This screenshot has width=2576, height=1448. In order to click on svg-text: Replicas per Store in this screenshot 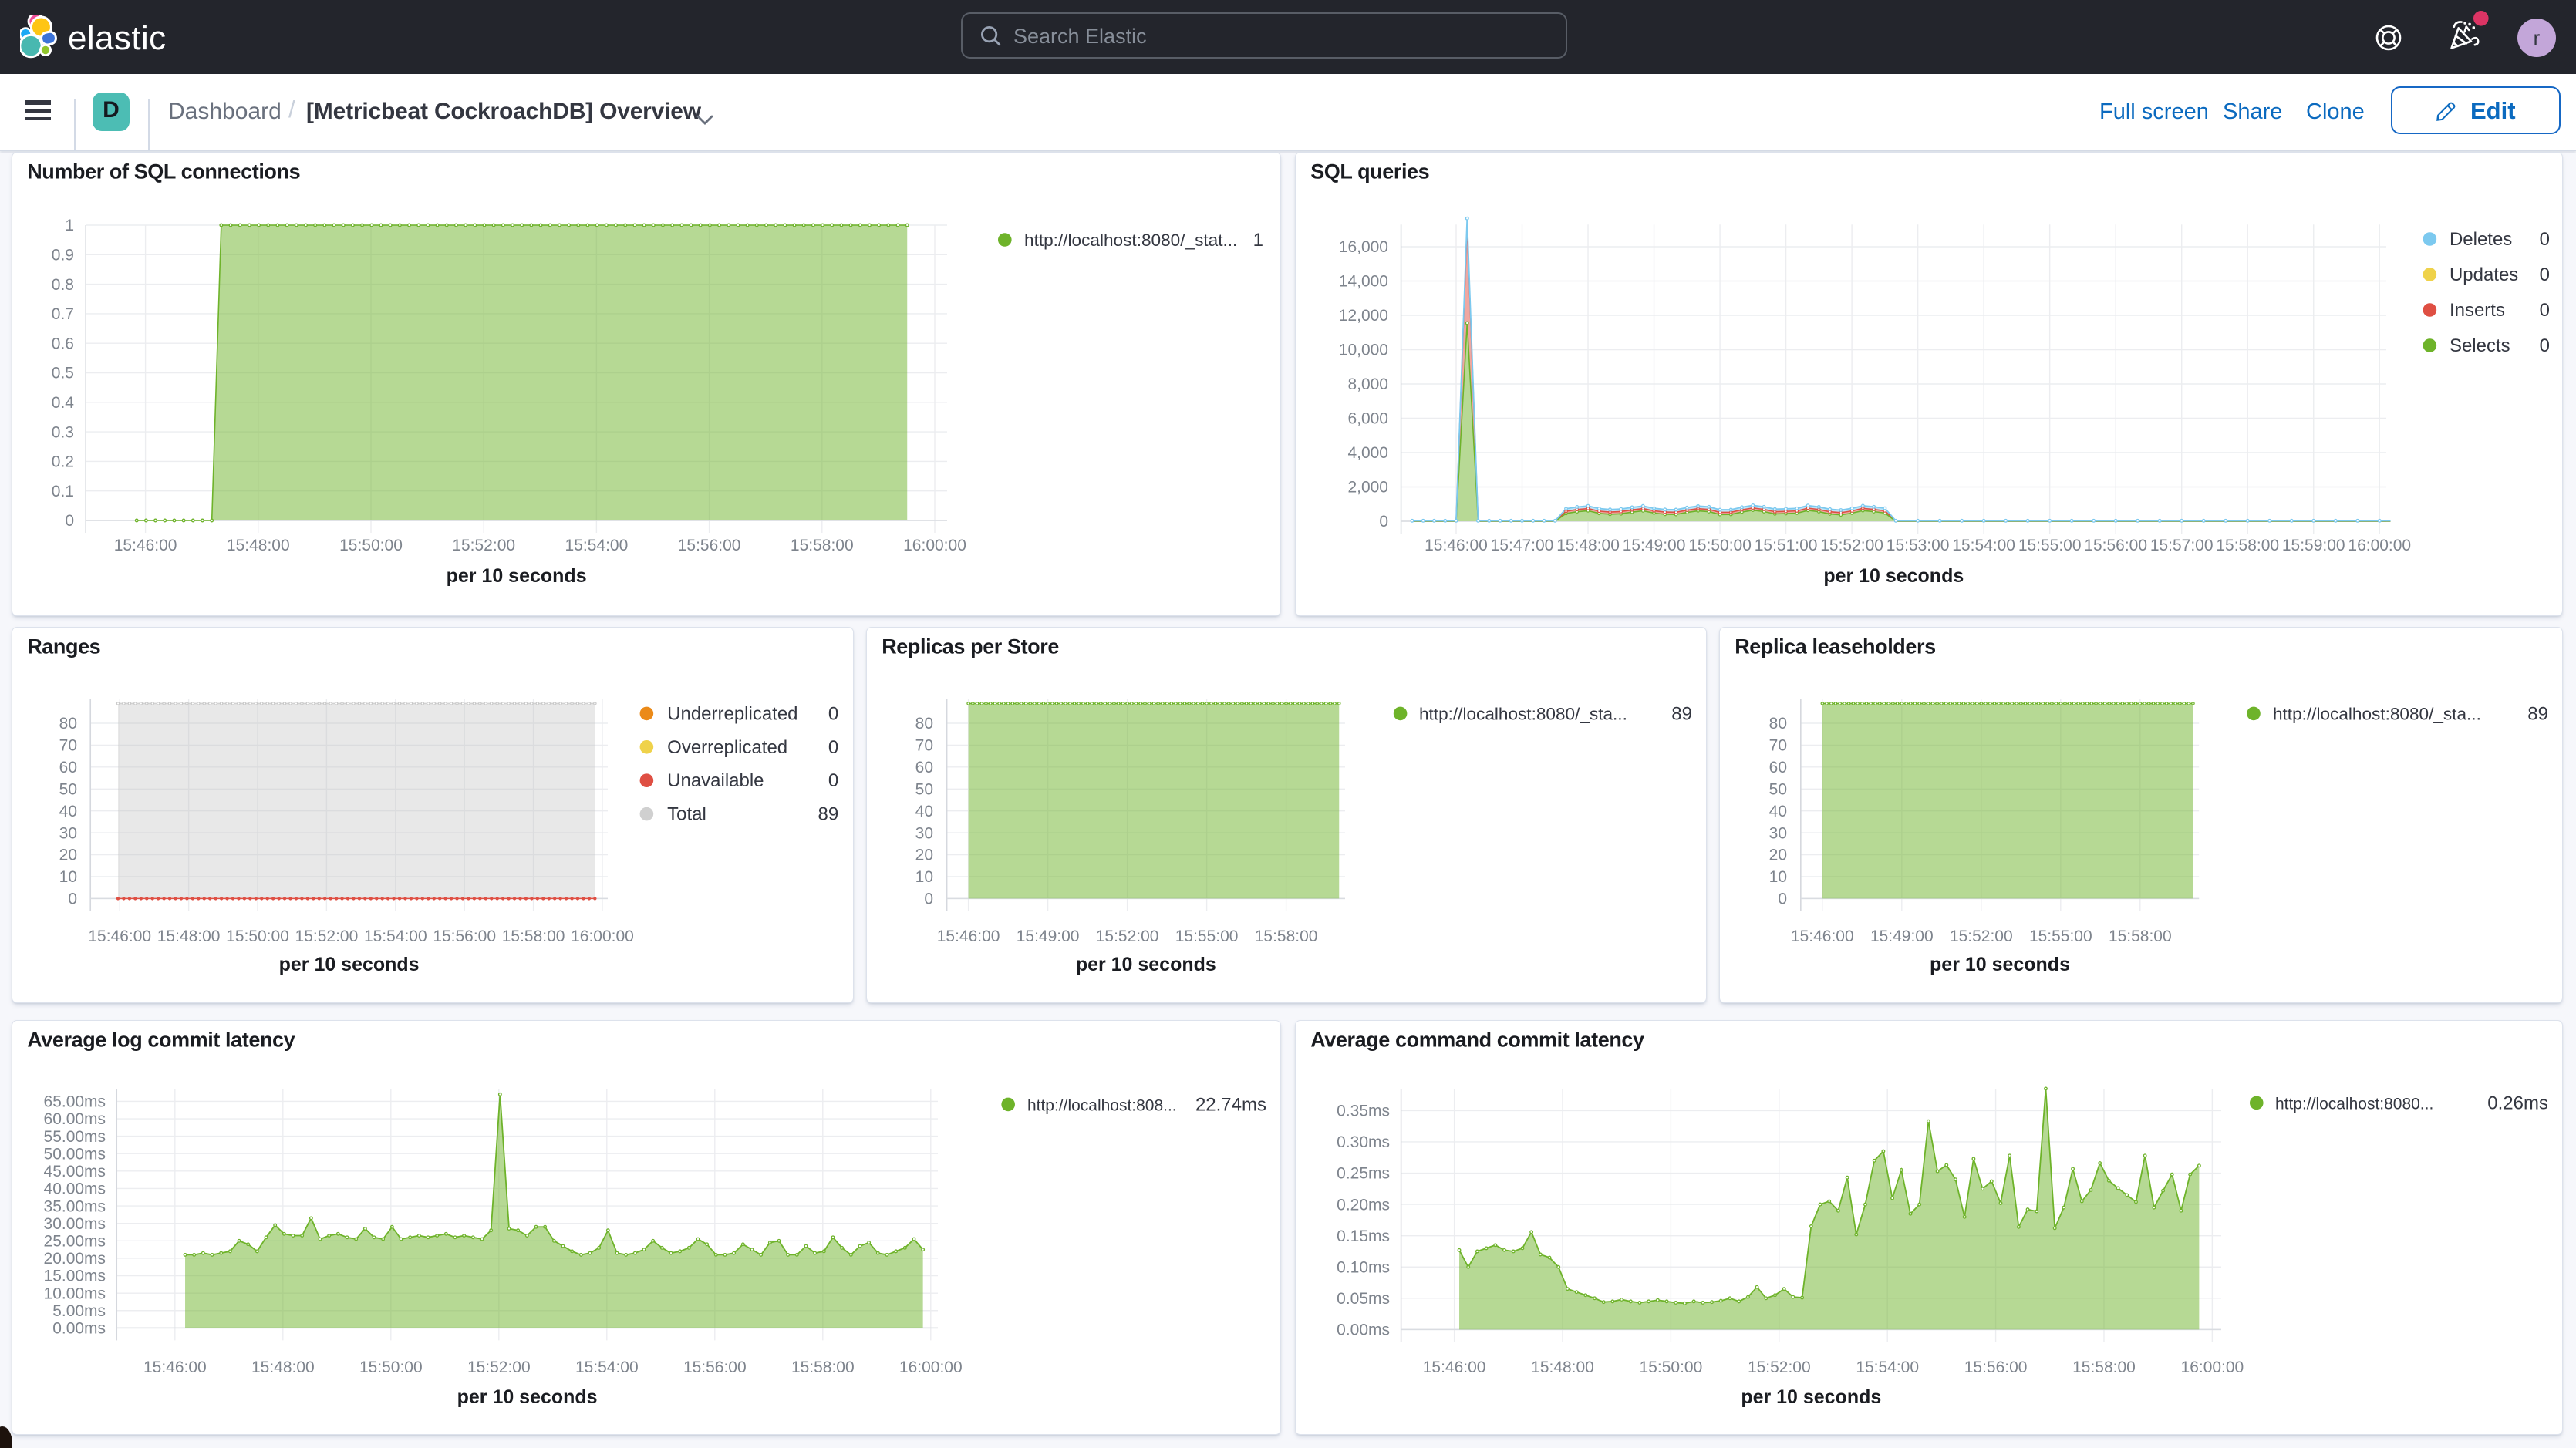, I will do `click(971, 646)`.